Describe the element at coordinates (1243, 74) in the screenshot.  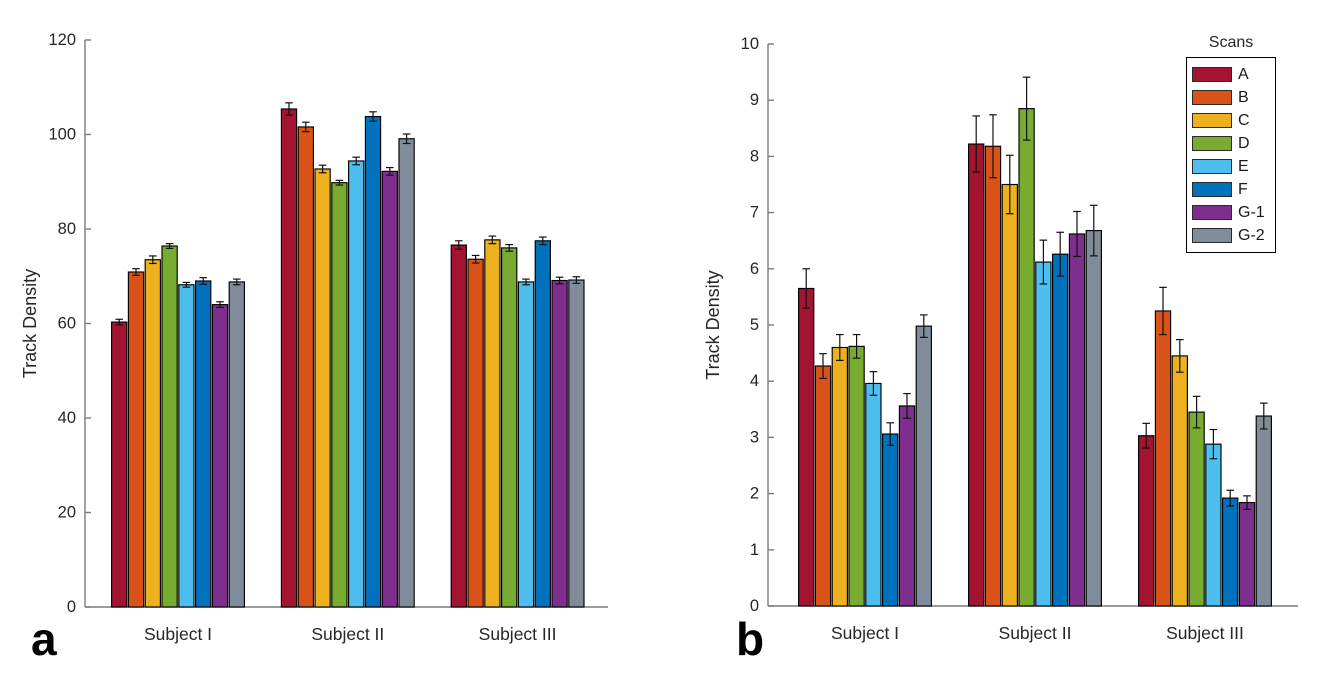
I see `legend-label: A` at that location.